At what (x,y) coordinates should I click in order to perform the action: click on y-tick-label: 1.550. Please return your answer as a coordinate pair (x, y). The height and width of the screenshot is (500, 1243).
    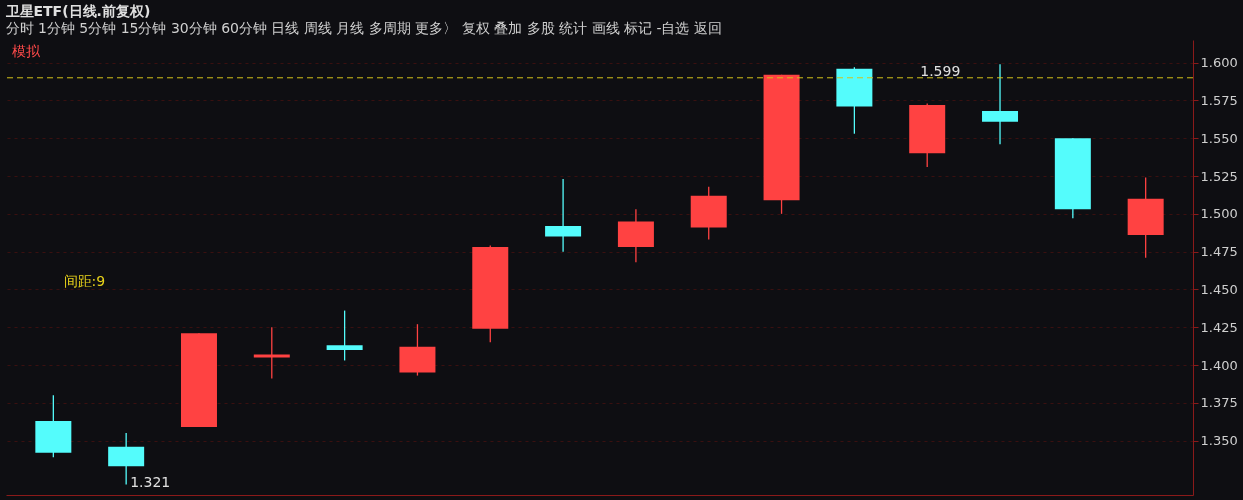
    Looking at the image, I should click on (1219, 138).